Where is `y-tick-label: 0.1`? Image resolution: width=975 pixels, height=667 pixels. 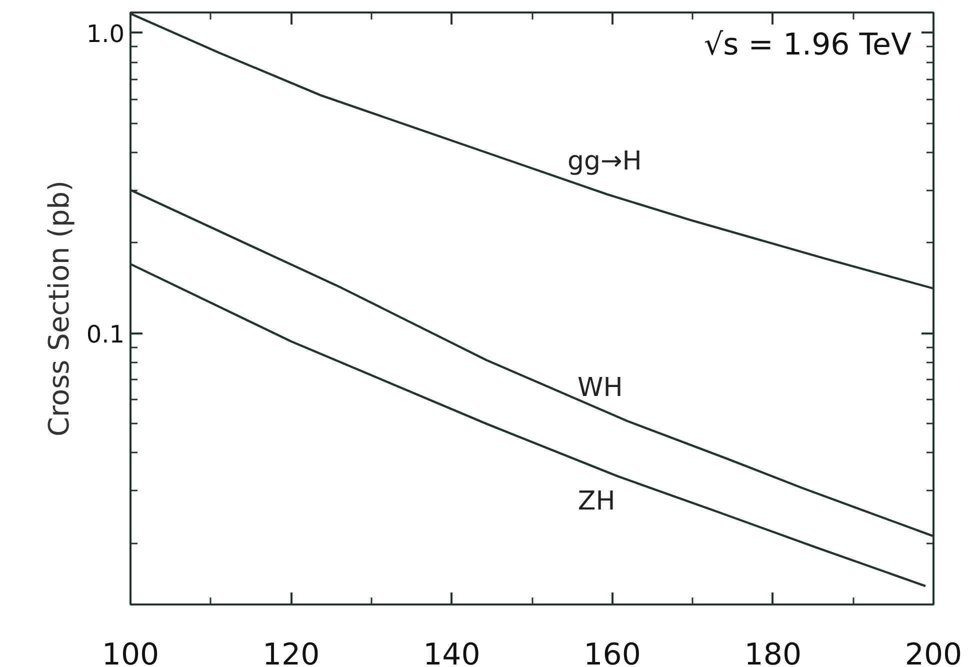 y-tick-label: 0.1 is located at coordinates (105, 334).